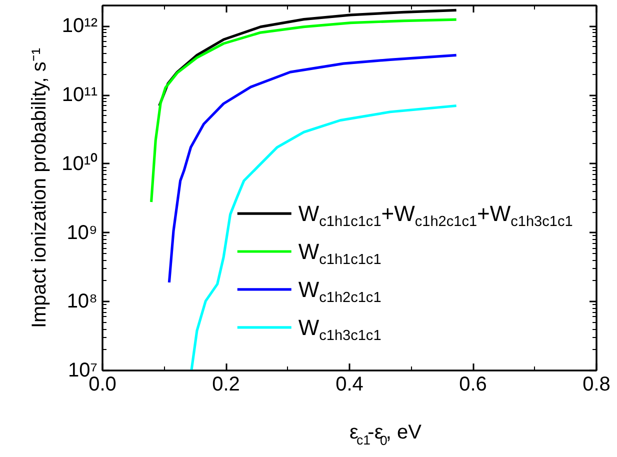 This screenshot has height=457, width=617. Describe the element at coordinates (39, 188) in the screenshot. I see `y-axis-title: Impact ionization probability, s⁻¹` at that location.